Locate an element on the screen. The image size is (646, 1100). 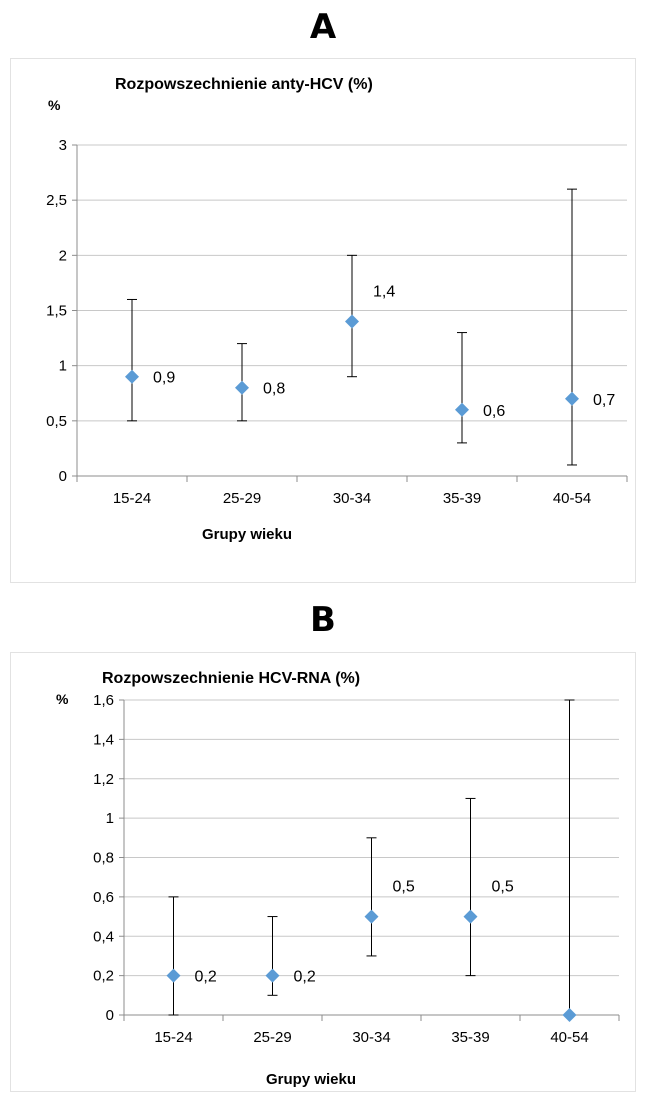
data-label: 1,4 is located at coordinates (384, 292).